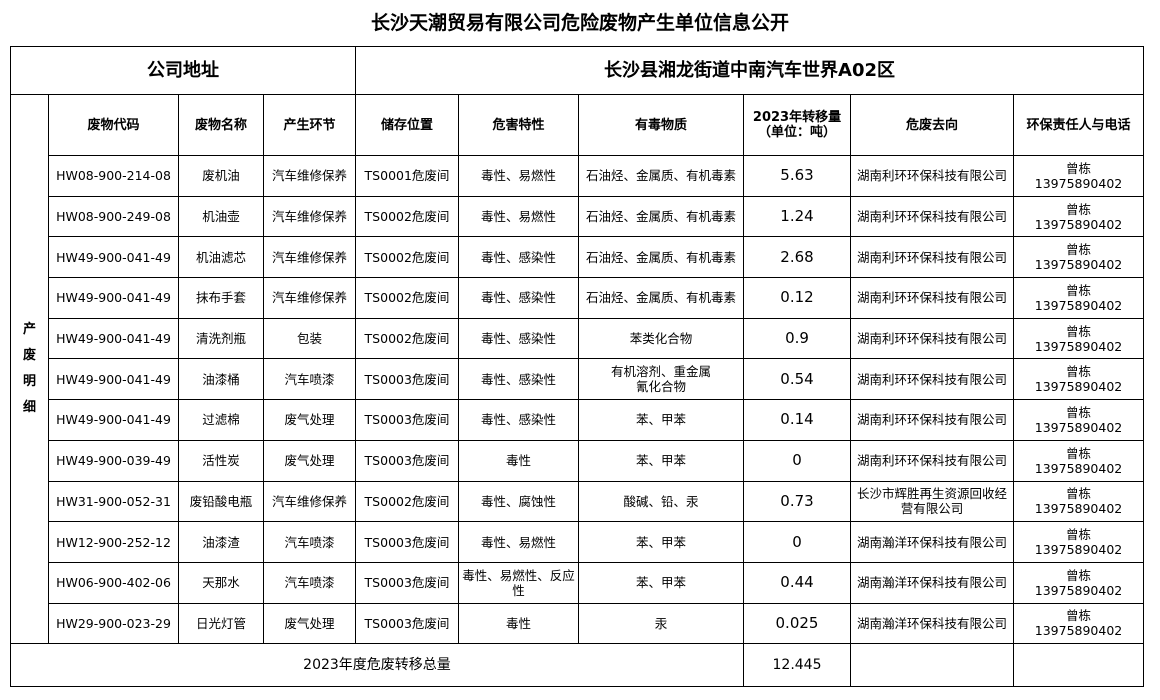 This screenshot has height=700, width=1160. I want to click on address-label: 公司地址, so click(183, 70).